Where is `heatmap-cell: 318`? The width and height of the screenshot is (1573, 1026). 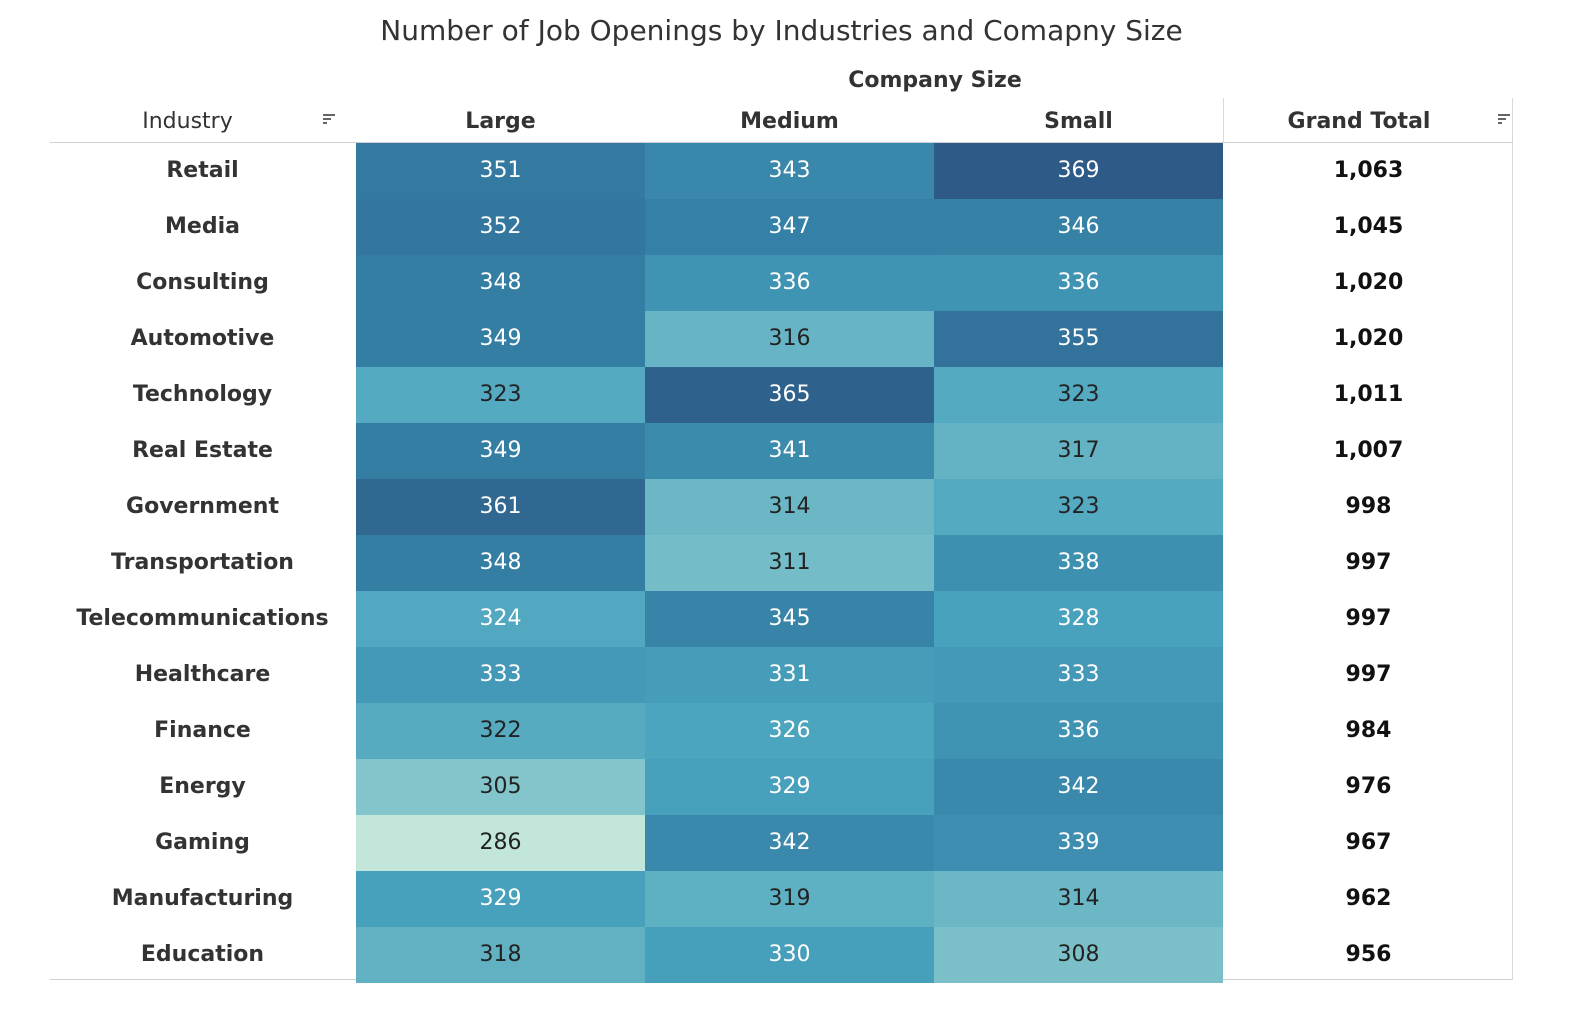
heatmap-cell: 318 is located at coordinates (500, 955).